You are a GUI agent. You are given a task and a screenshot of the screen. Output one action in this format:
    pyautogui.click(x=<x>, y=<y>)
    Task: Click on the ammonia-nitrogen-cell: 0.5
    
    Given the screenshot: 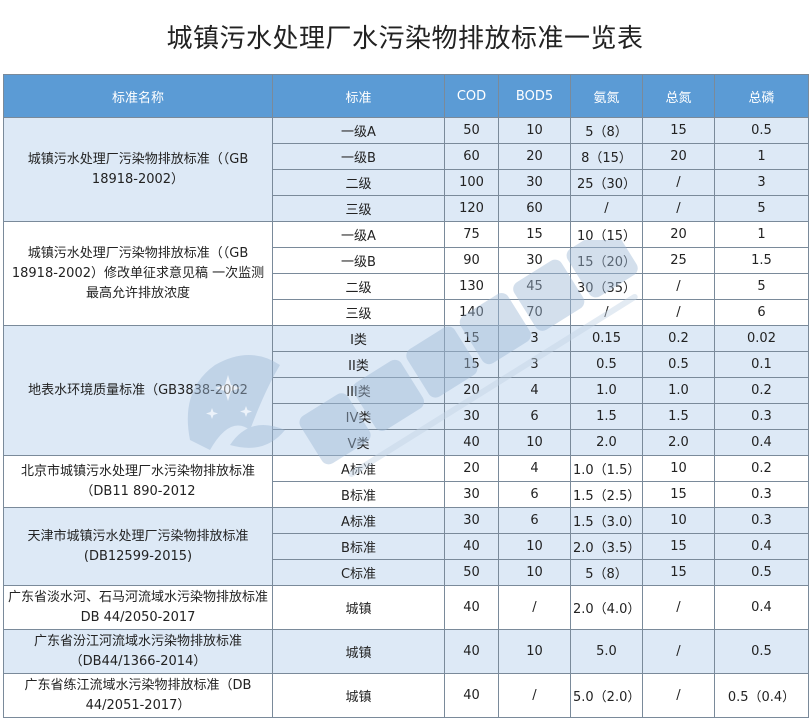 What is the action you would take?
    pyautogui.click(x=606, y=364)
    